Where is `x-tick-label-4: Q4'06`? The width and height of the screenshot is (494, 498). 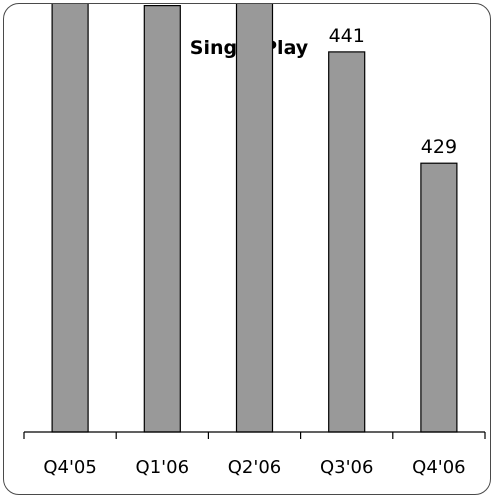
x-tick-label-4: Q4'06 is located at coordinates (438, 467).